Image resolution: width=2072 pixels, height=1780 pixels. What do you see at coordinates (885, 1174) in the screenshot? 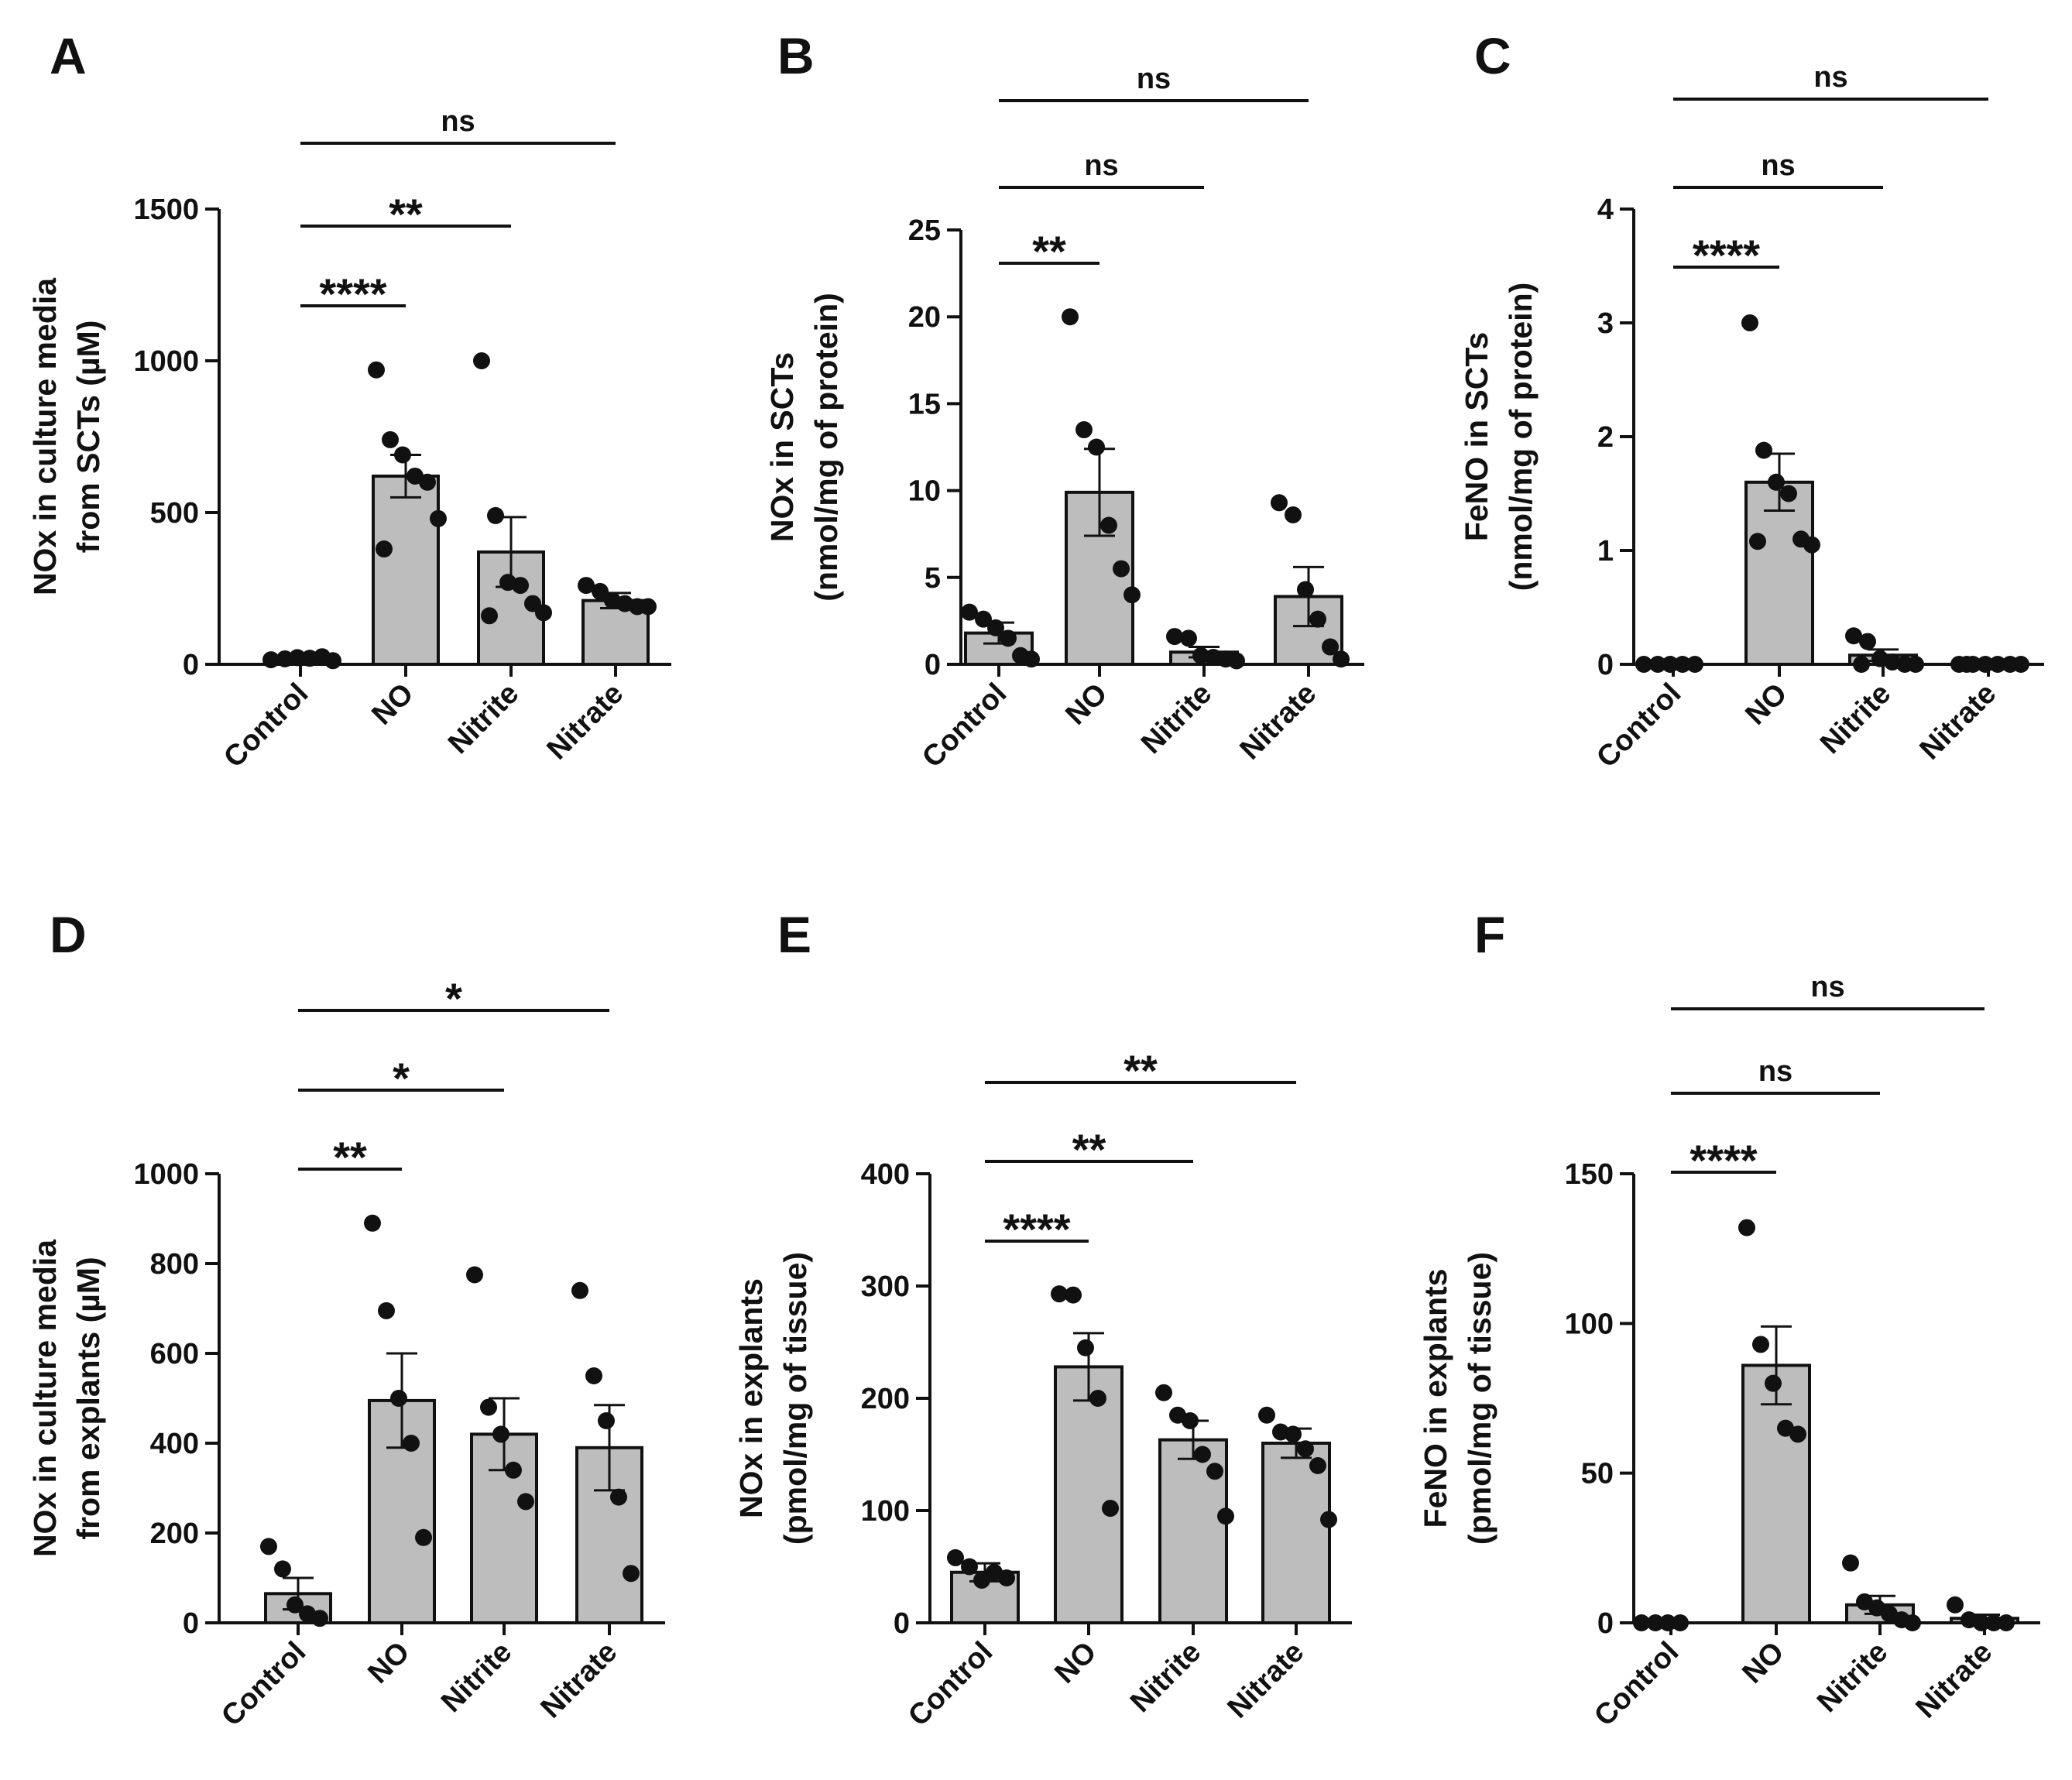
I see `y-tick-label: 400` at bounding box center [885, 1174].